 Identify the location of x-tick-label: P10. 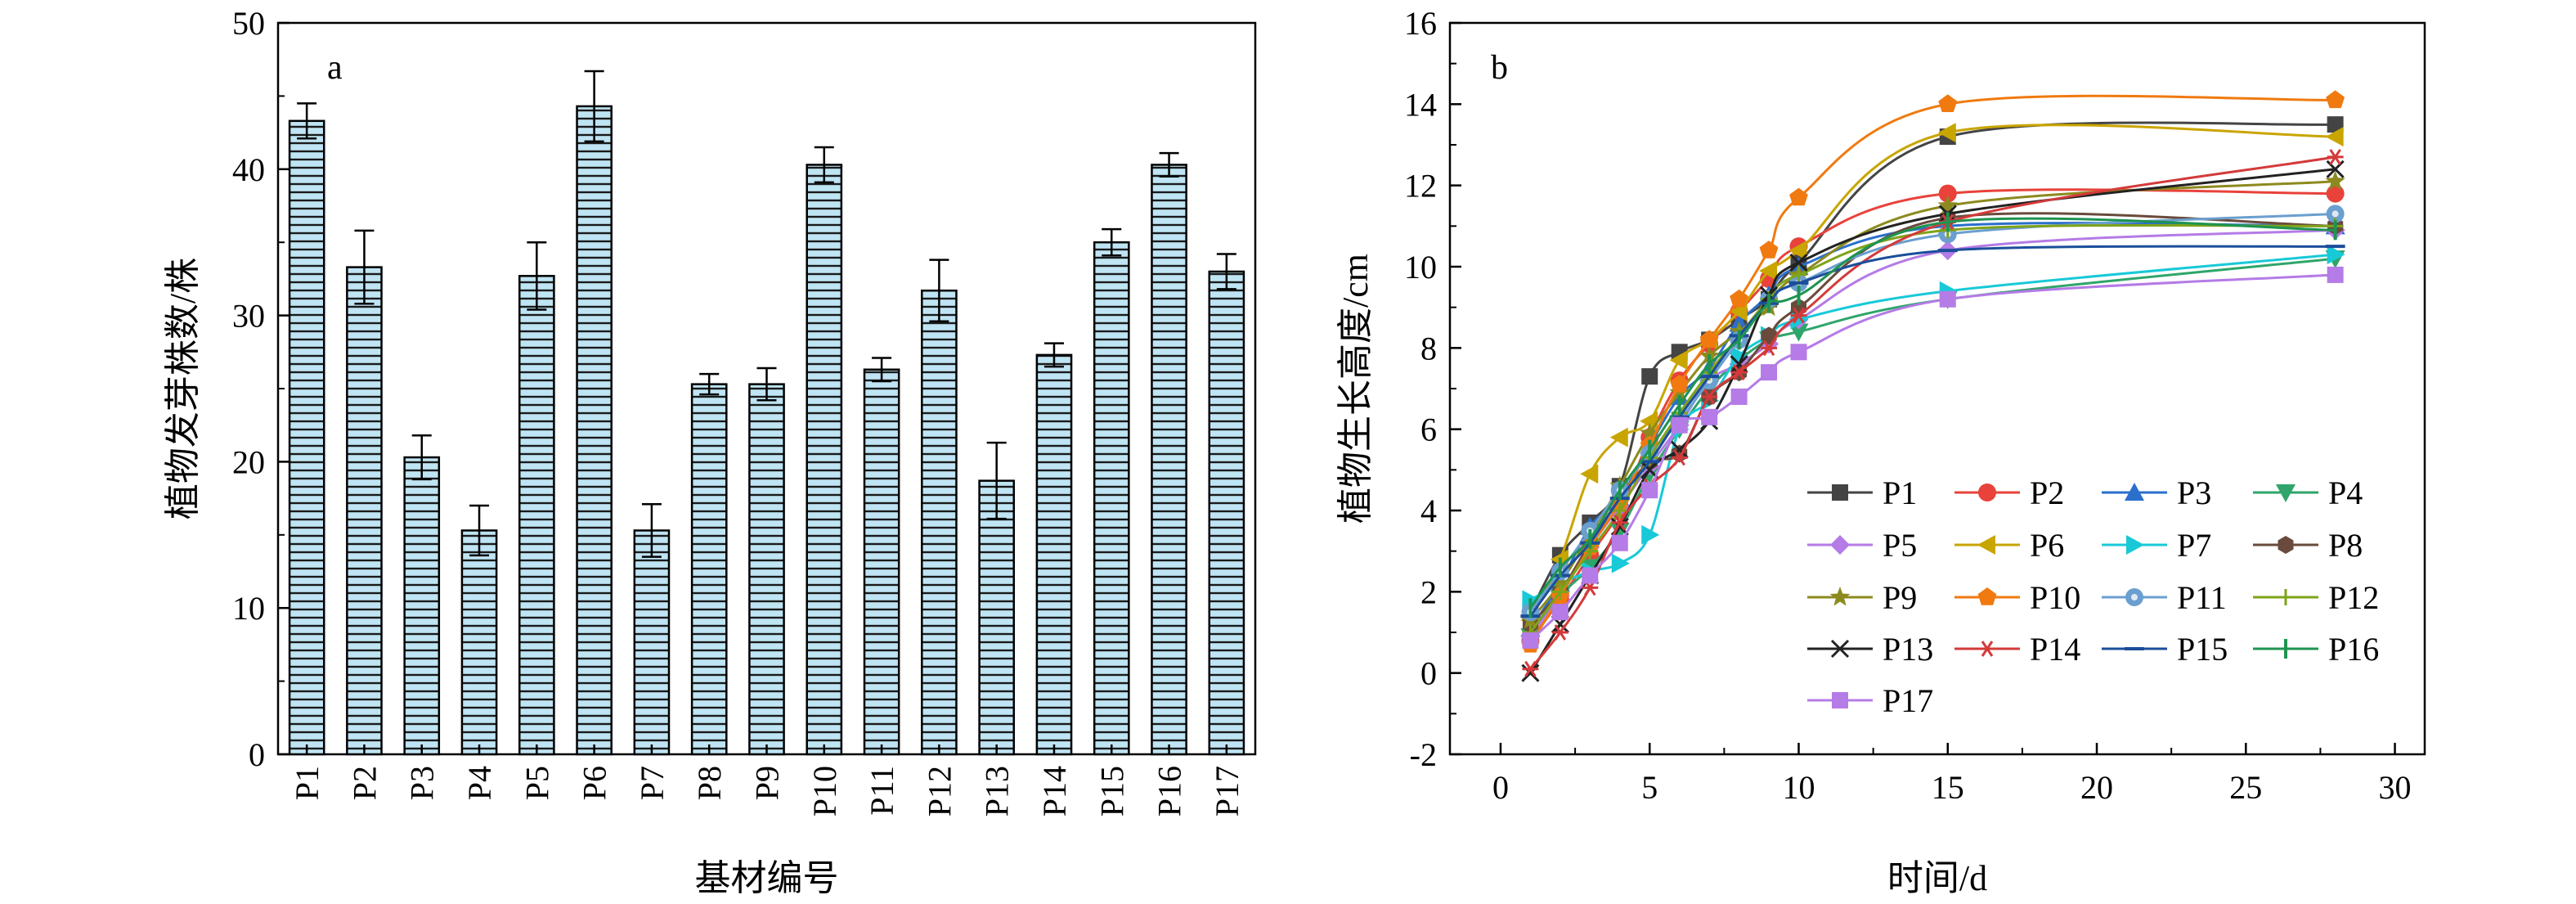
(824, 791).